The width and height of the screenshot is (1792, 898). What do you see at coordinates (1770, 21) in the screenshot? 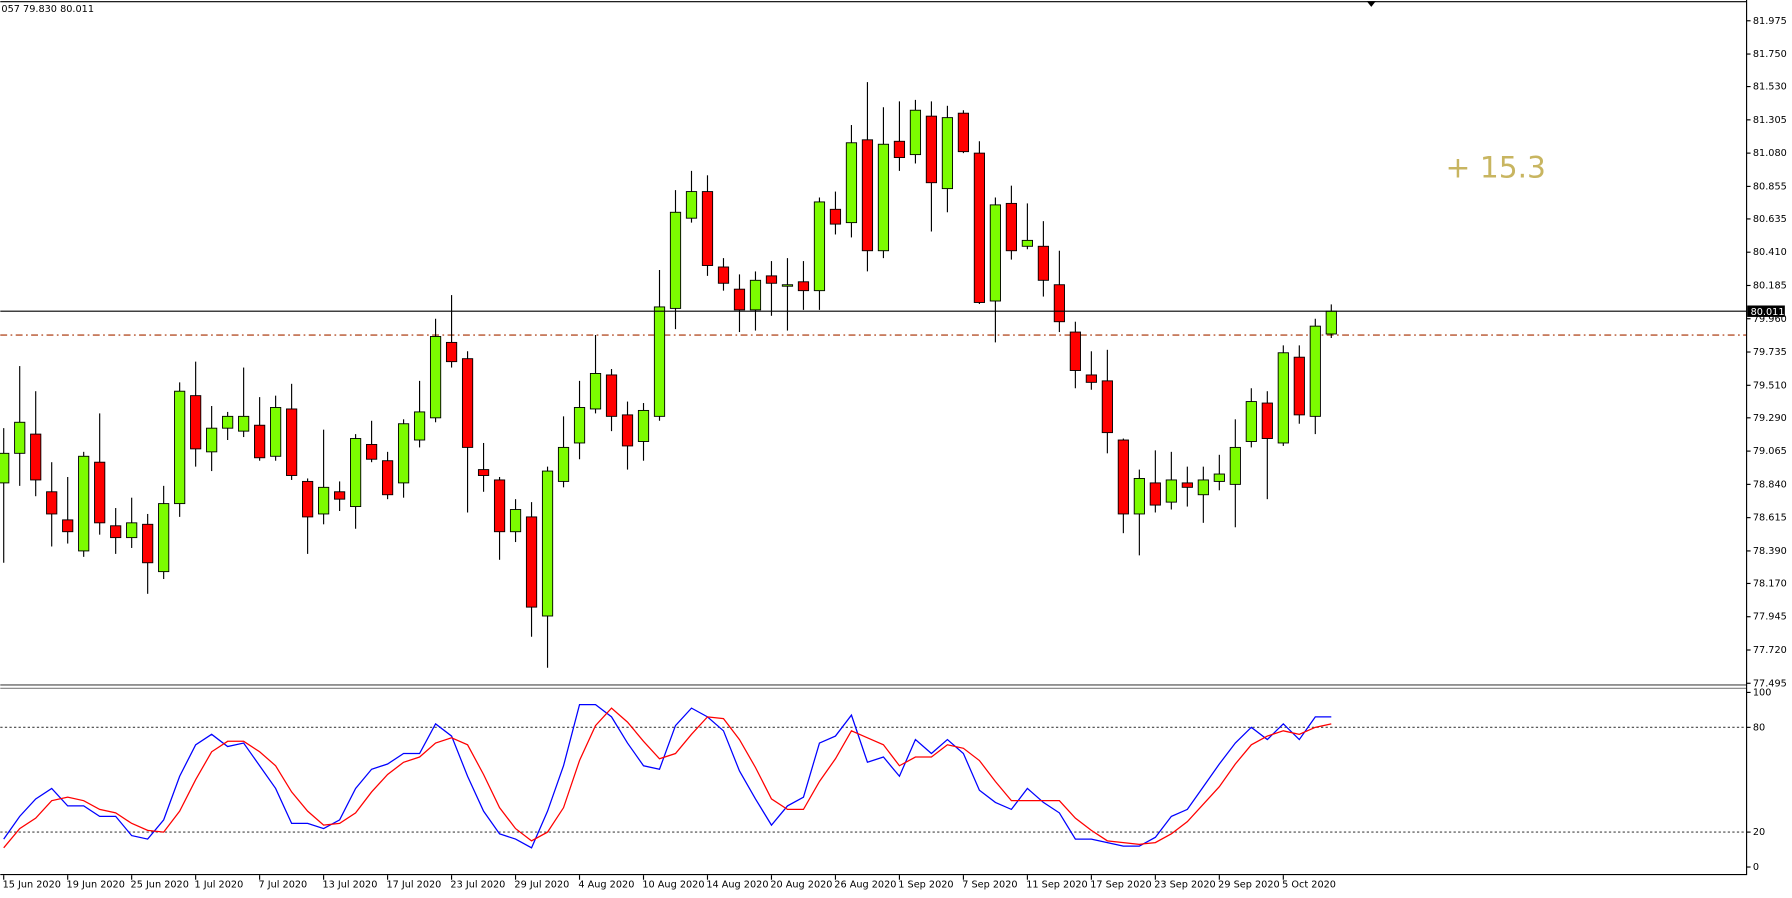
I see `y-tick-label: 81.975` at bounding box center [1770, 21].